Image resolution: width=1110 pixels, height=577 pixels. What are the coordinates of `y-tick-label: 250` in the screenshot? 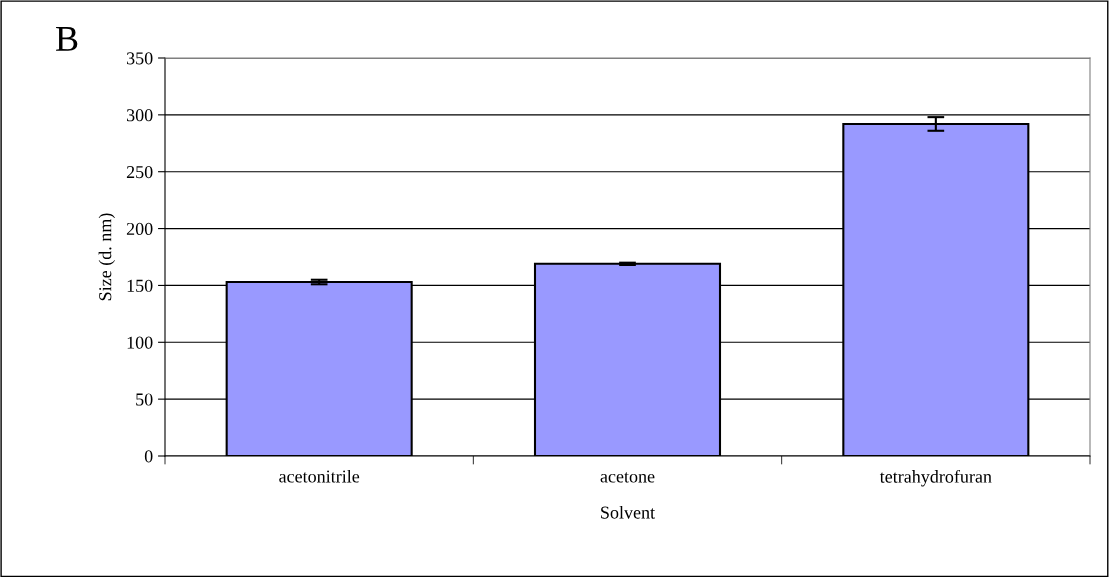 It's located at (139, 172).